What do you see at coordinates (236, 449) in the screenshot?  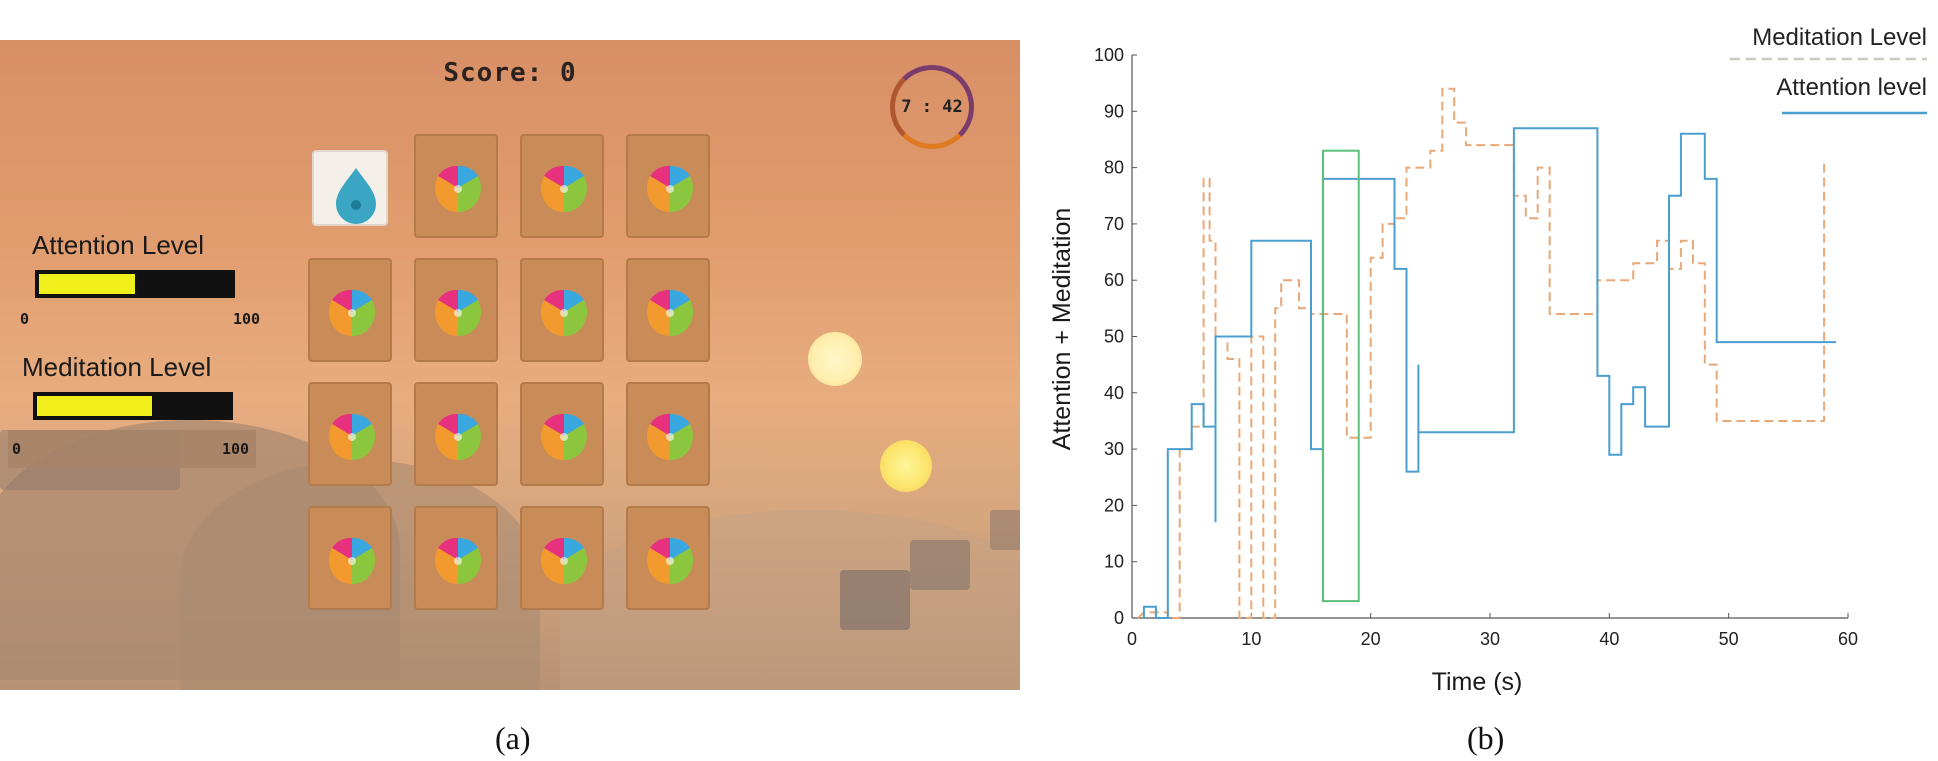 I see `meditation-max-label: 100` at bounding box center [236, 449].